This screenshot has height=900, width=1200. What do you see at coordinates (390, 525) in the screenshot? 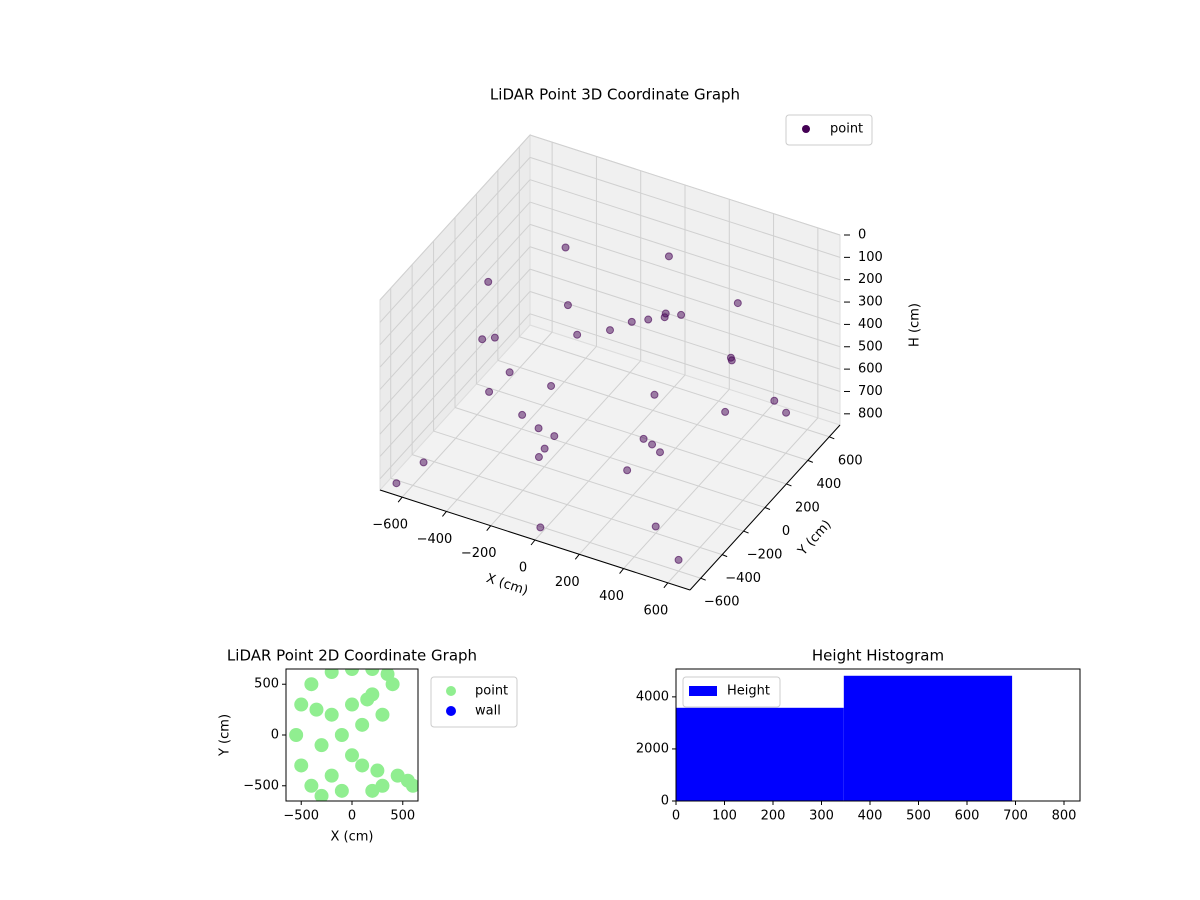
I see `x-tick-label: −600` at bounding box center [390, 525].